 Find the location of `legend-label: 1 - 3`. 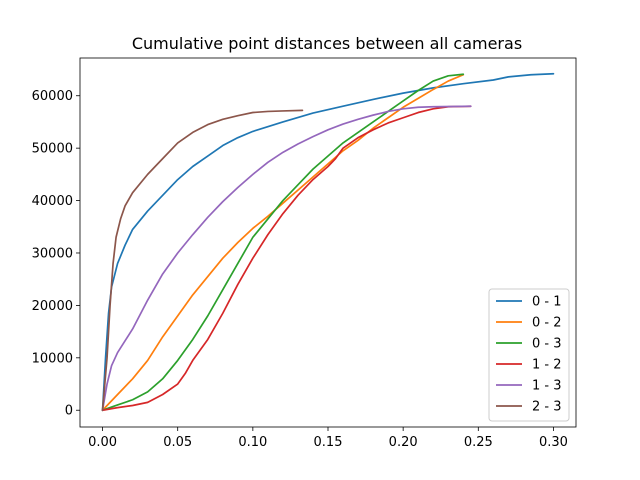

legend-label: 1 - 3 is located at coordinates (547, 386).